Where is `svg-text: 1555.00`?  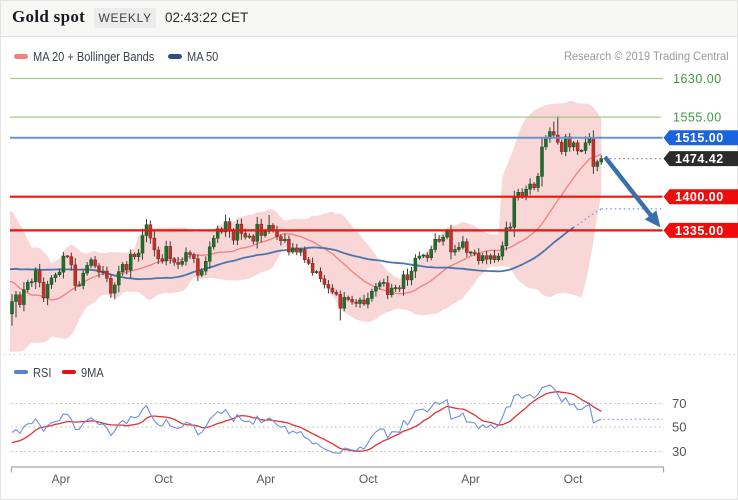 svg-text: 1555.00 is located at coordinates (697, 118).